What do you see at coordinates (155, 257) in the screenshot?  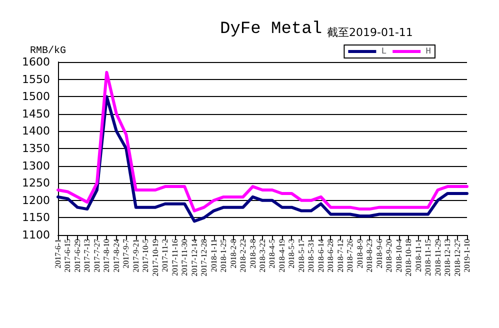 I see `x-tick-label: 2017-10-19` at bounding box center [155, 257].